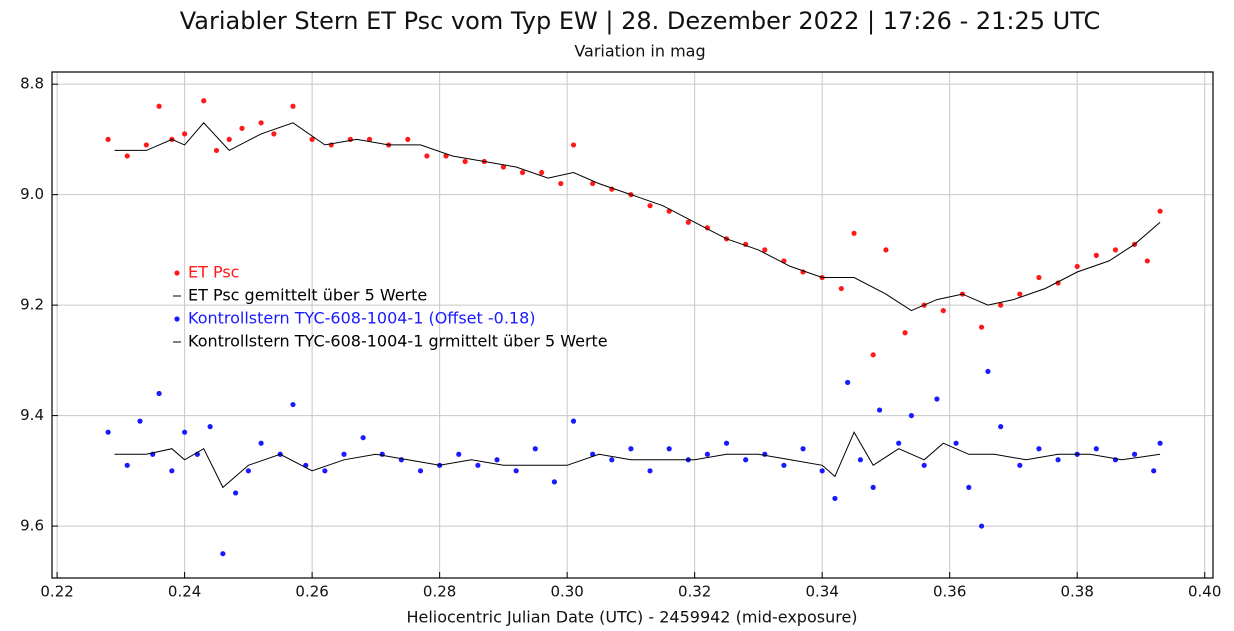 The width and height of the screenshot is (1234, 631). Describe the element at coordinates (639, 51) in the screenshot. I see `chart-subtitle: Variation in mag` at that location.